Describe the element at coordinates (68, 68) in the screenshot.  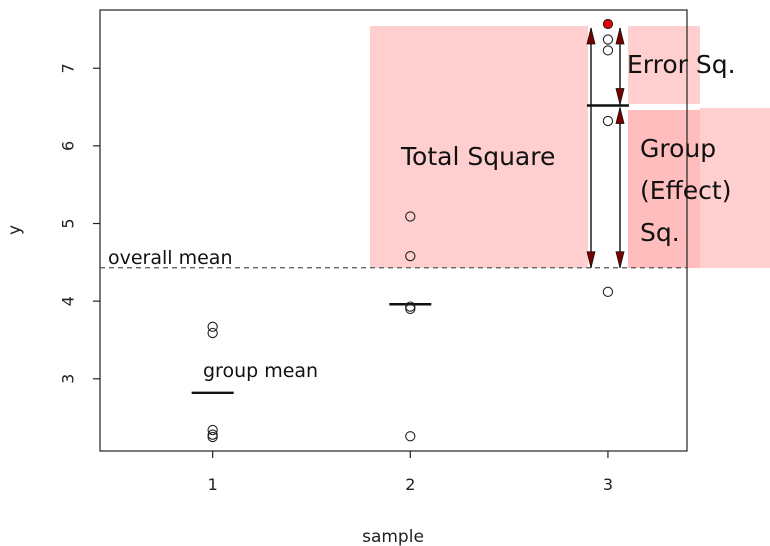
I see `y-tick-label: 7` at that location.